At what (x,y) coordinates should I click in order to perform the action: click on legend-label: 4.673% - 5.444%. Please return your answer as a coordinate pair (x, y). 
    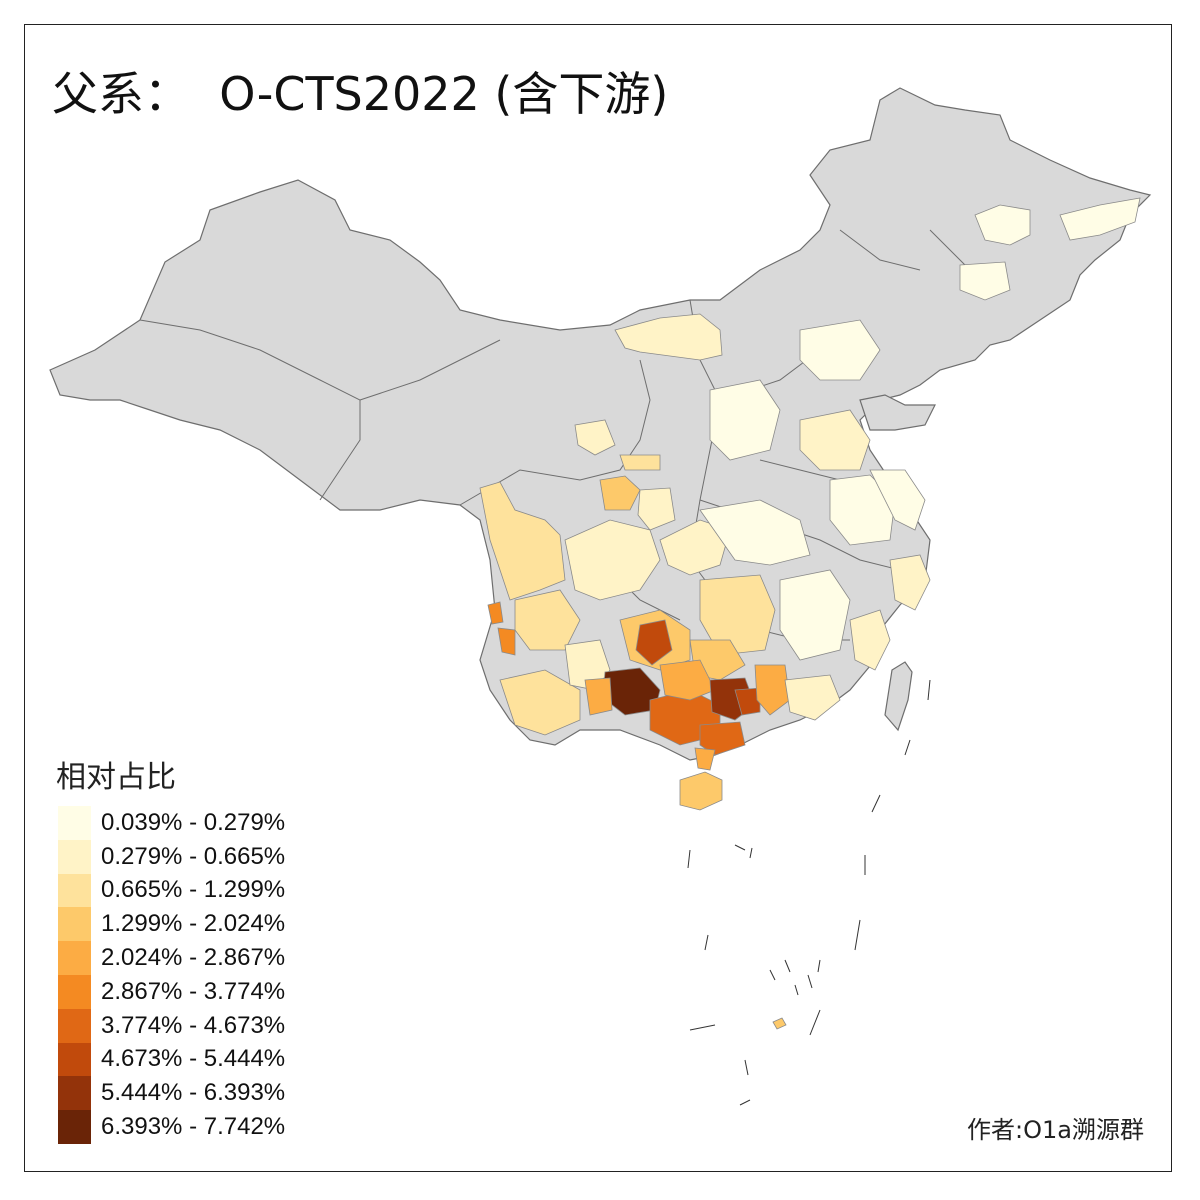
    Looking at the image, I should click on (193, 1059).